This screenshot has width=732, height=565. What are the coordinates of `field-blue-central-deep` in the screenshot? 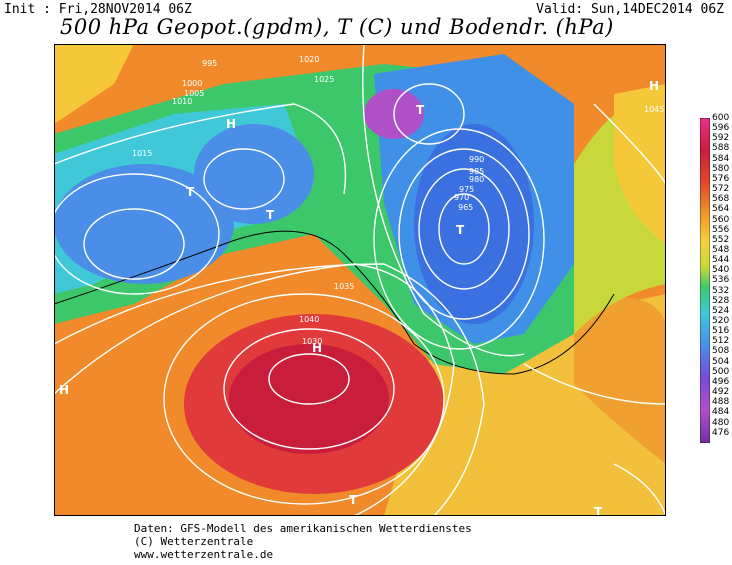 It's located at (474, 224).